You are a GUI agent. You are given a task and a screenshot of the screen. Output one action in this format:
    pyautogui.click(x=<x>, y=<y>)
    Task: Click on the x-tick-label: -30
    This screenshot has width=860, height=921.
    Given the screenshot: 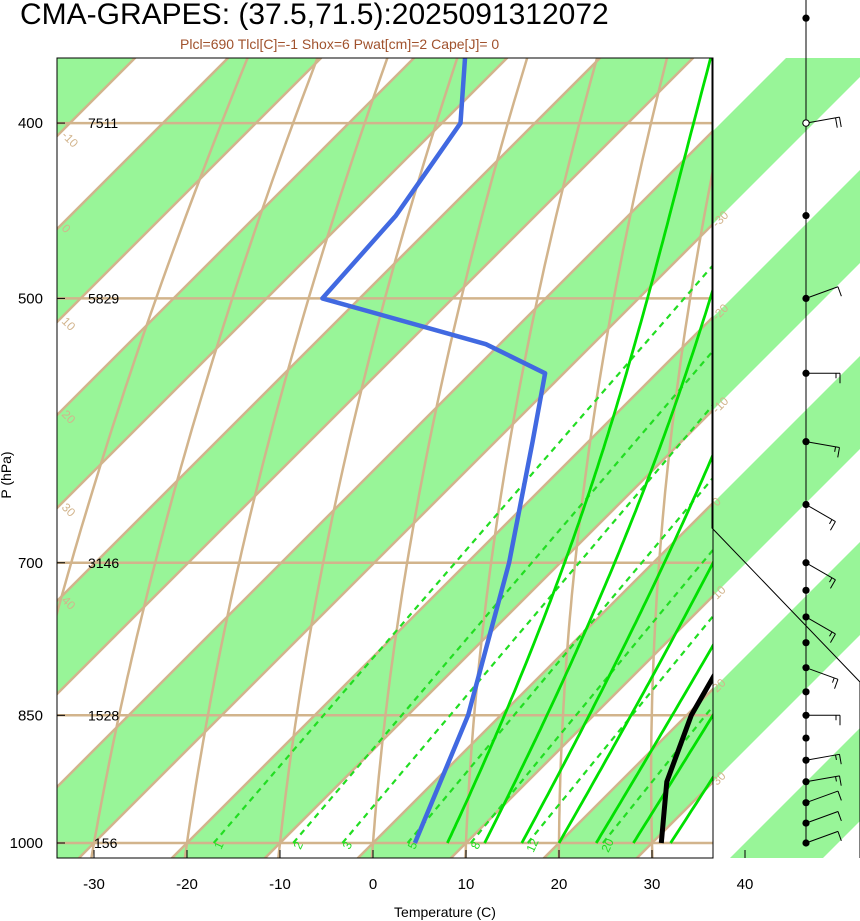 What is the action you would take?
    pyautogui.click(x=94, y=884)
    